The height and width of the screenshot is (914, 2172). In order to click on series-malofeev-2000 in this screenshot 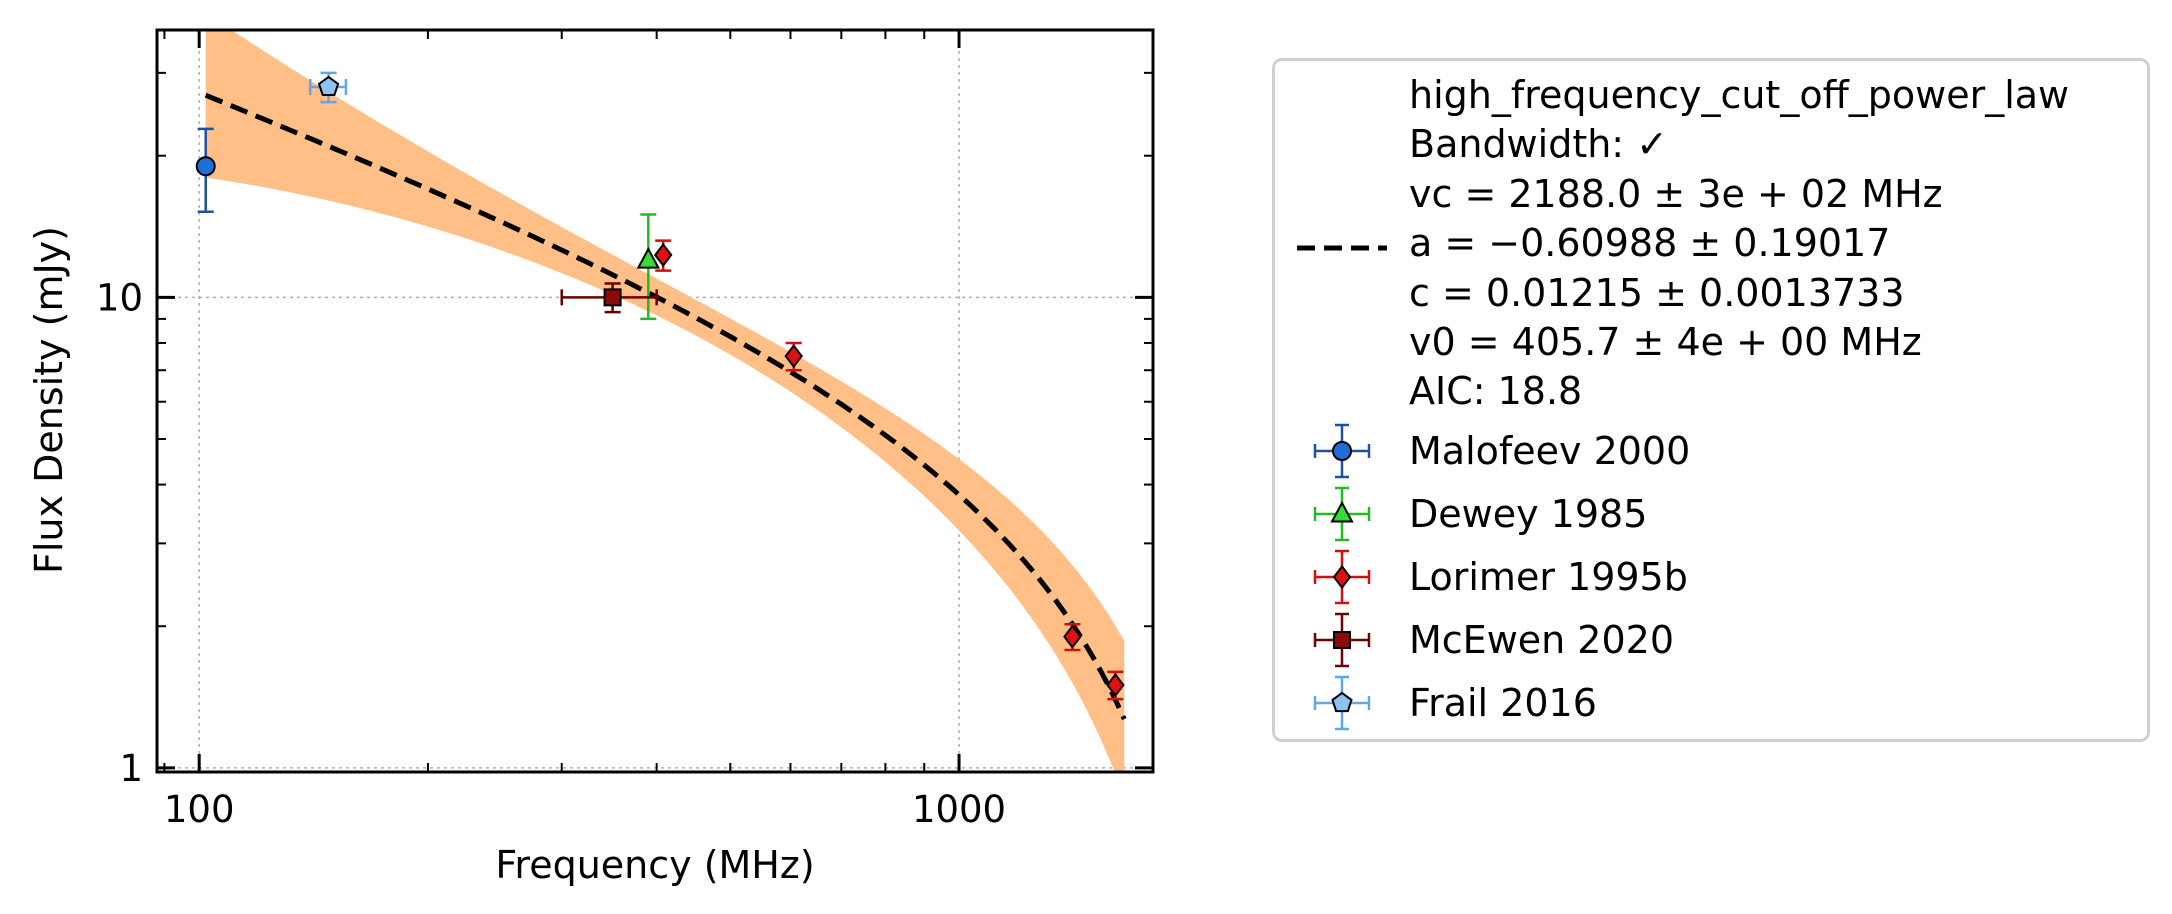, I will do `click(205, 170)`.